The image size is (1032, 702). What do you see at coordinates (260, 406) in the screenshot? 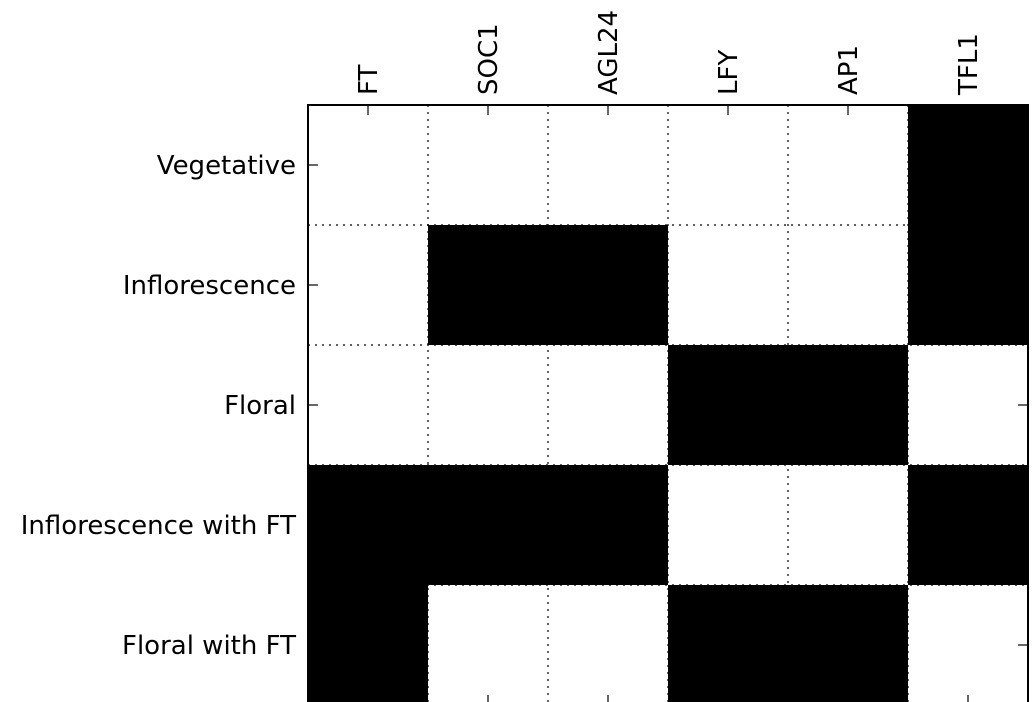
I see `y-tick-label-2: Floral` at bounding box center [260, 406].